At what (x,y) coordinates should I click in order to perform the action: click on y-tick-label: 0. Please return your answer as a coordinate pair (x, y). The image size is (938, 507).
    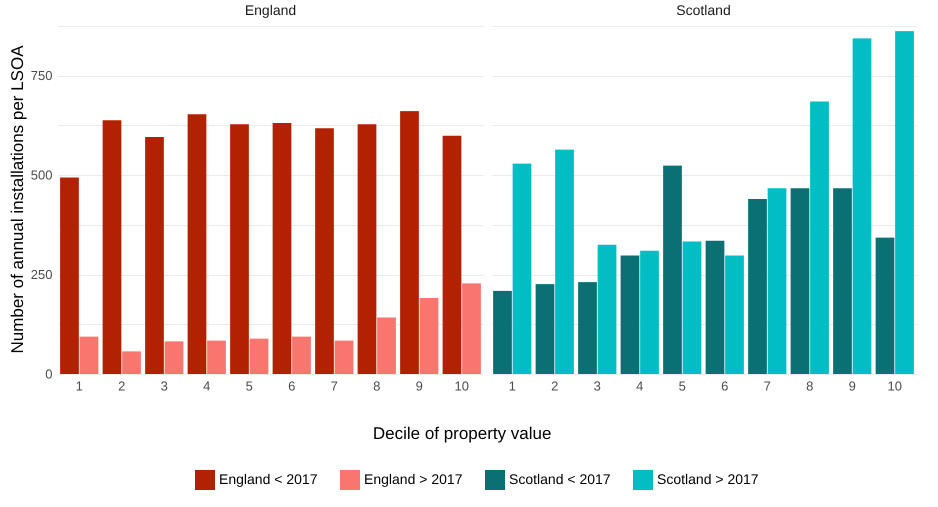
    Looking at the image, I should click on (48, 374).